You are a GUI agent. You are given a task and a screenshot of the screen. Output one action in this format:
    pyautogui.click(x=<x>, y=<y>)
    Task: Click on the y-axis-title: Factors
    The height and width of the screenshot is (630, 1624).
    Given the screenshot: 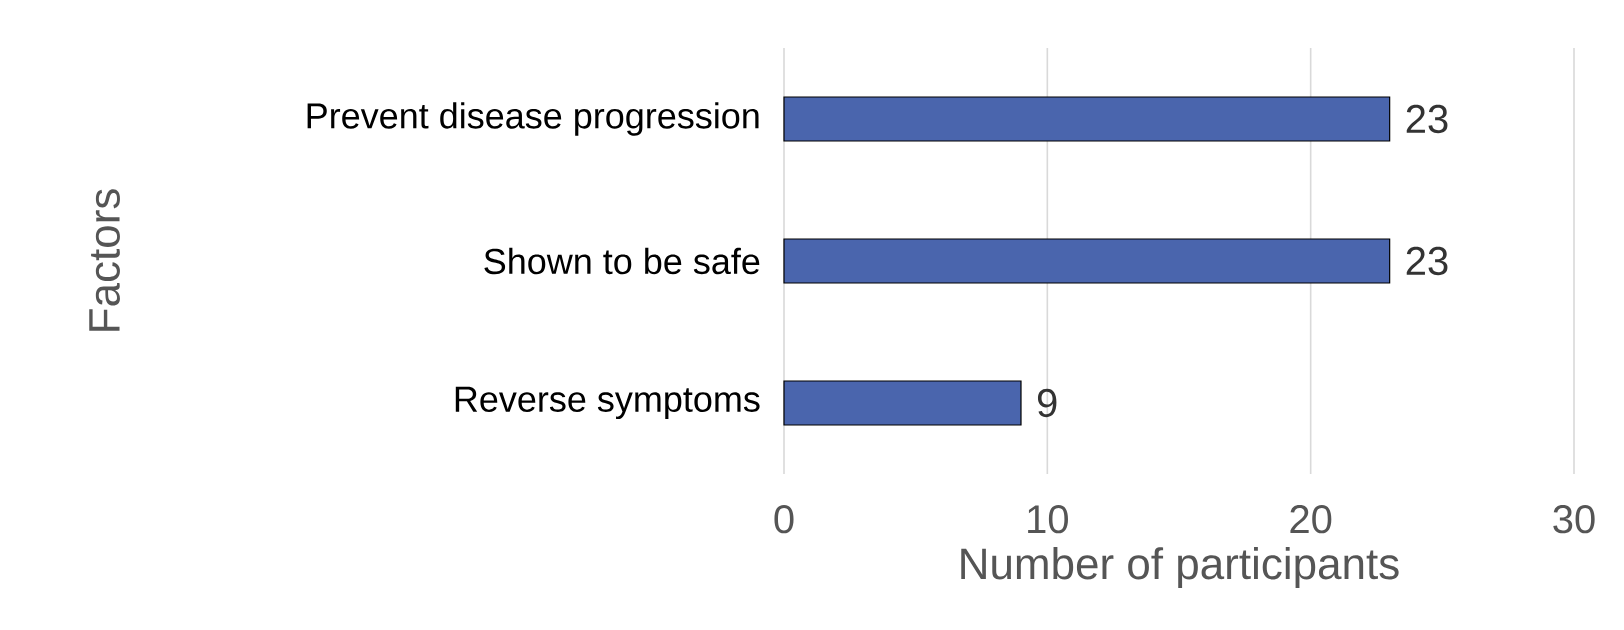 What is the action you would take?
    pyautogui.click(x=104, y=260)
    